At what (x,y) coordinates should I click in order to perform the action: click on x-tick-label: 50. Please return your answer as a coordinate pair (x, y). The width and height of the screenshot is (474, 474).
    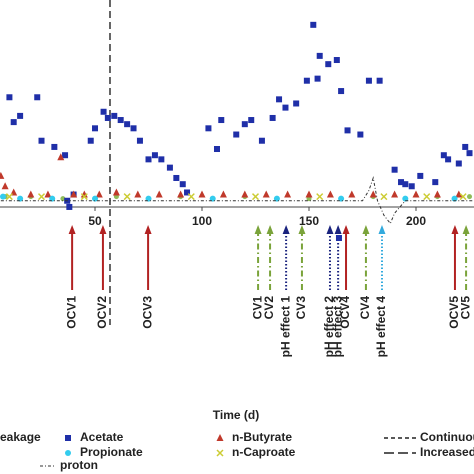
    Looking at the image, I should click on (95, 221).